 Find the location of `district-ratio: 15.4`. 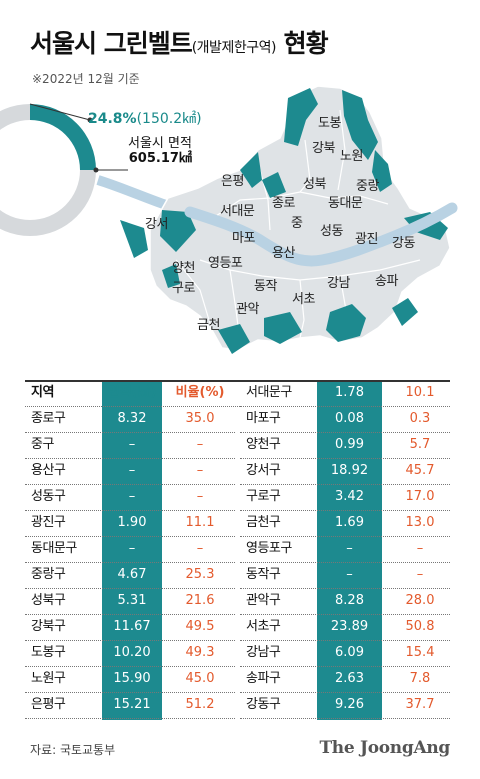

district-ratio: 15.4 is located at coordinates (420, 652).